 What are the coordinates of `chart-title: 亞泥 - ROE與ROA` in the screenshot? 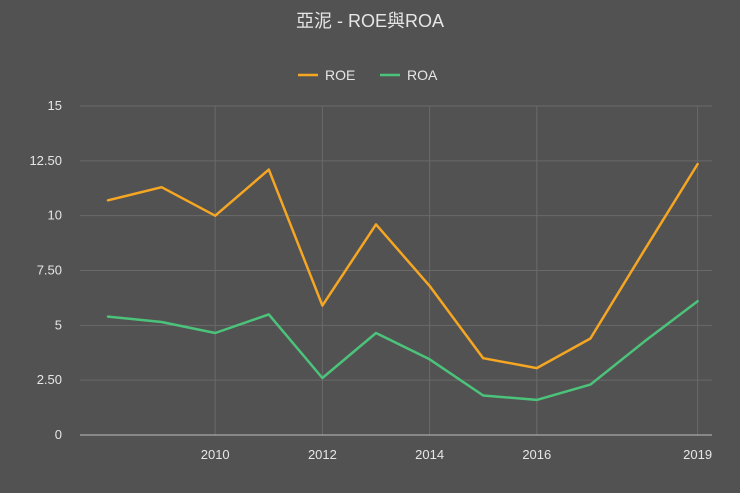 It's located at (370, 21).